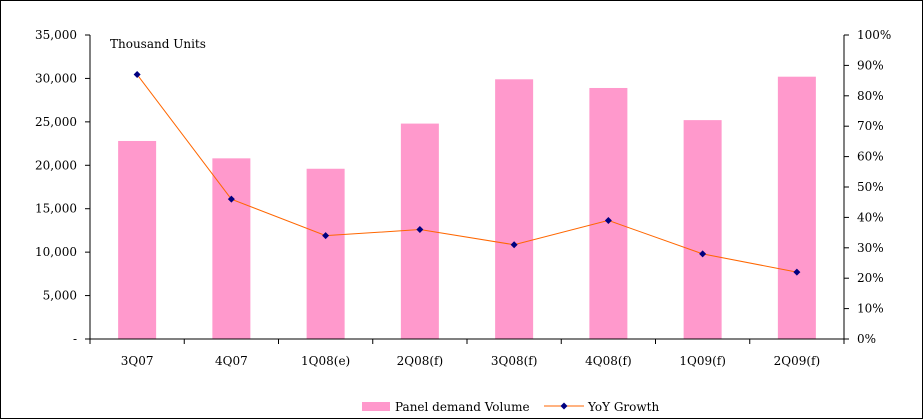 The height and width of the screenshot is (419, 923). What do you see at coordinates (137, 361) in the screenshot?
I see `x-tick-label: 3Q07` at bounding box center [137, 361].